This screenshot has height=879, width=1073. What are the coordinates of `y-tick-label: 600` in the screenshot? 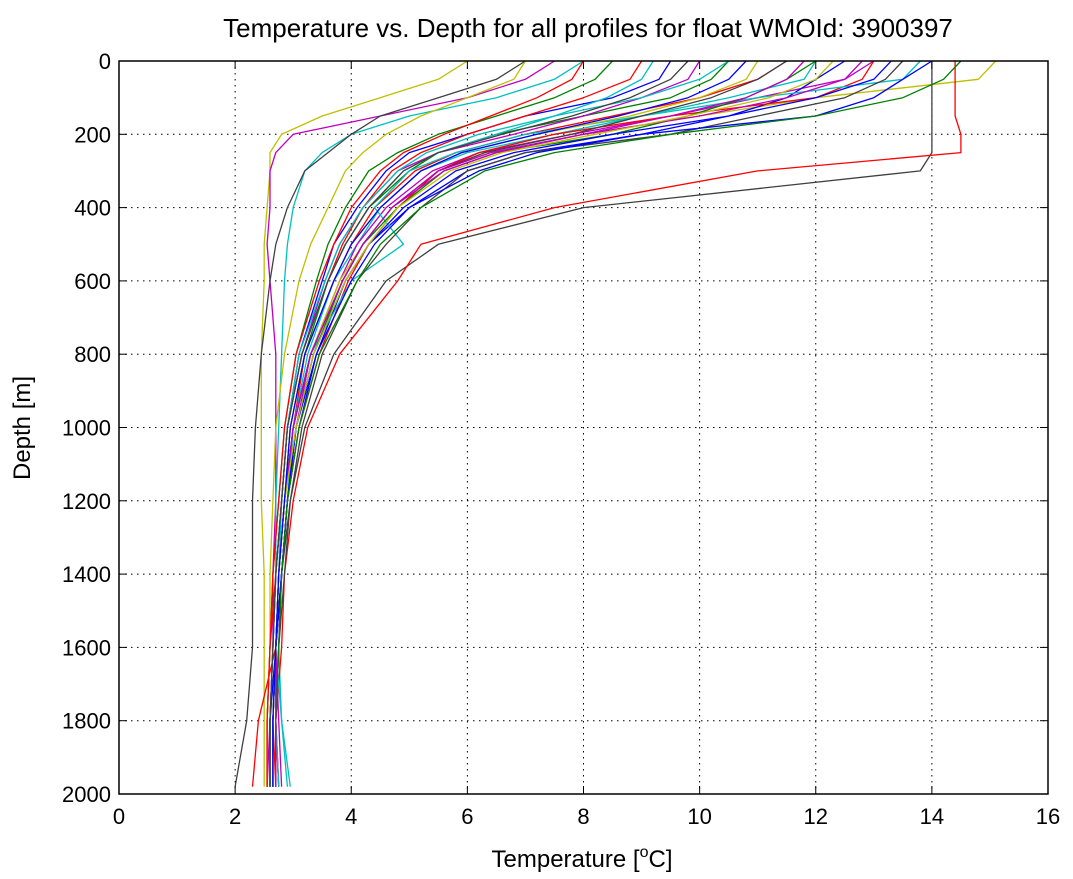 It's located at (92, 281).